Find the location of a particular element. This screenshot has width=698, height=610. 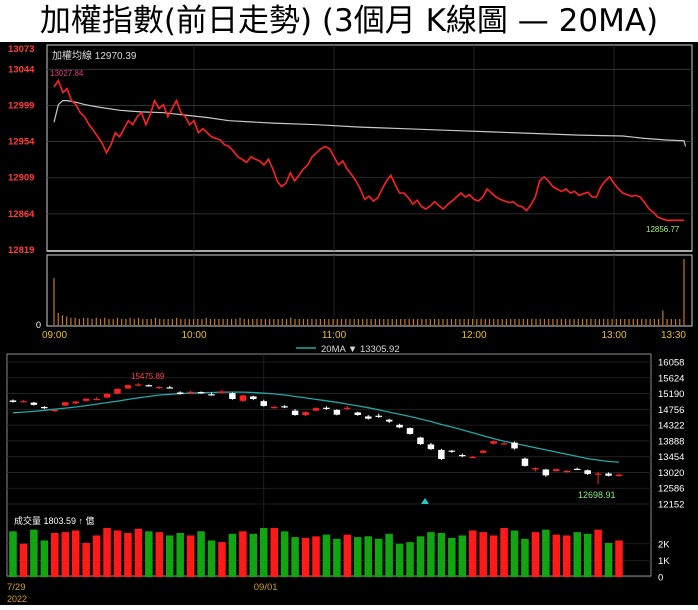

daily-x-tick: 09/01 is located at coordinates (266, 587).